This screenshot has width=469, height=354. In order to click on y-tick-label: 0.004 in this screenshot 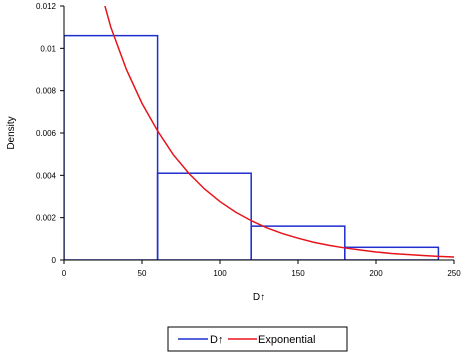, I will do `click(46, 175)`.